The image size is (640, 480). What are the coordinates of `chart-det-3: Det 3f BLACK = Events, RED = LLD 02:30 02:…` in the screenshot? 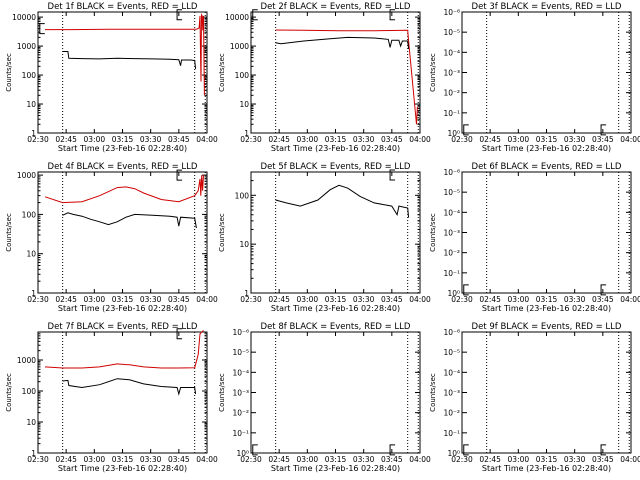 It's located at (534, 77).